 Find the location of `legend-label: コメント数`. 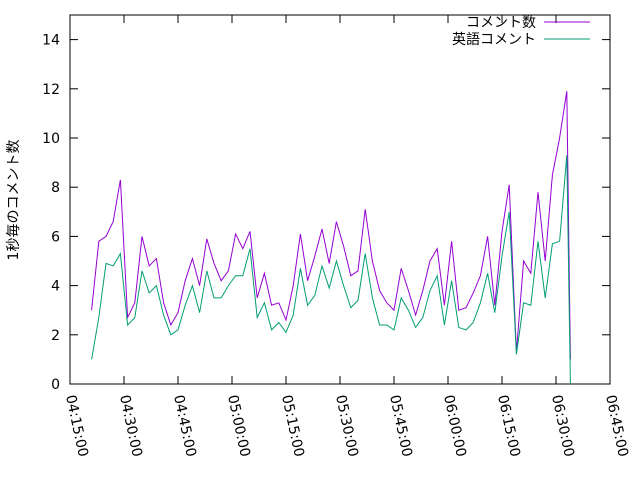

legend-label: コメント数 is located at coordinates (501, 23).